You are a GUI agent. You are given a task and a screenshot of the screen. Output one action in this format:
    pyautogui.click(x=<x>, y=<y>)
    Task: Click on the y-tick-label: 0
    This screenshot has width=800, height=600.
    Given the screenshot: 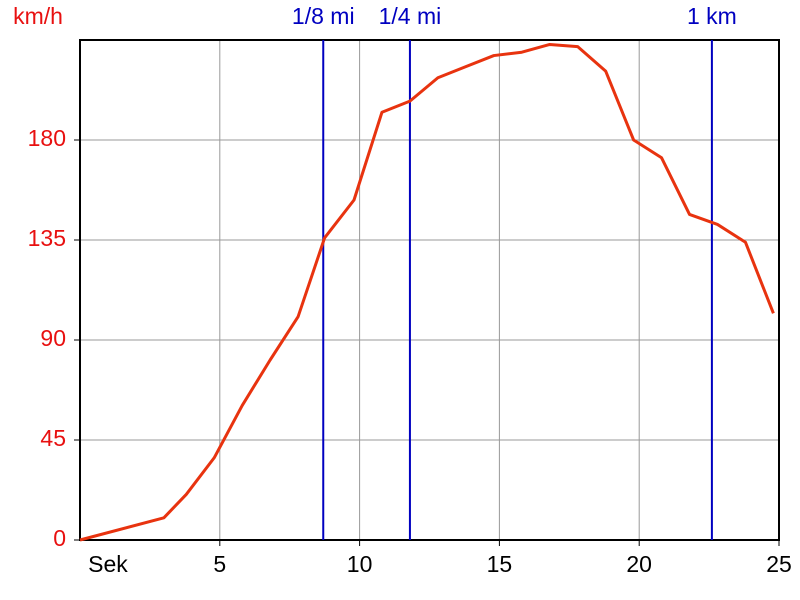 What is the action you would take?
    pyautogui.click(x=59, y=538)
    